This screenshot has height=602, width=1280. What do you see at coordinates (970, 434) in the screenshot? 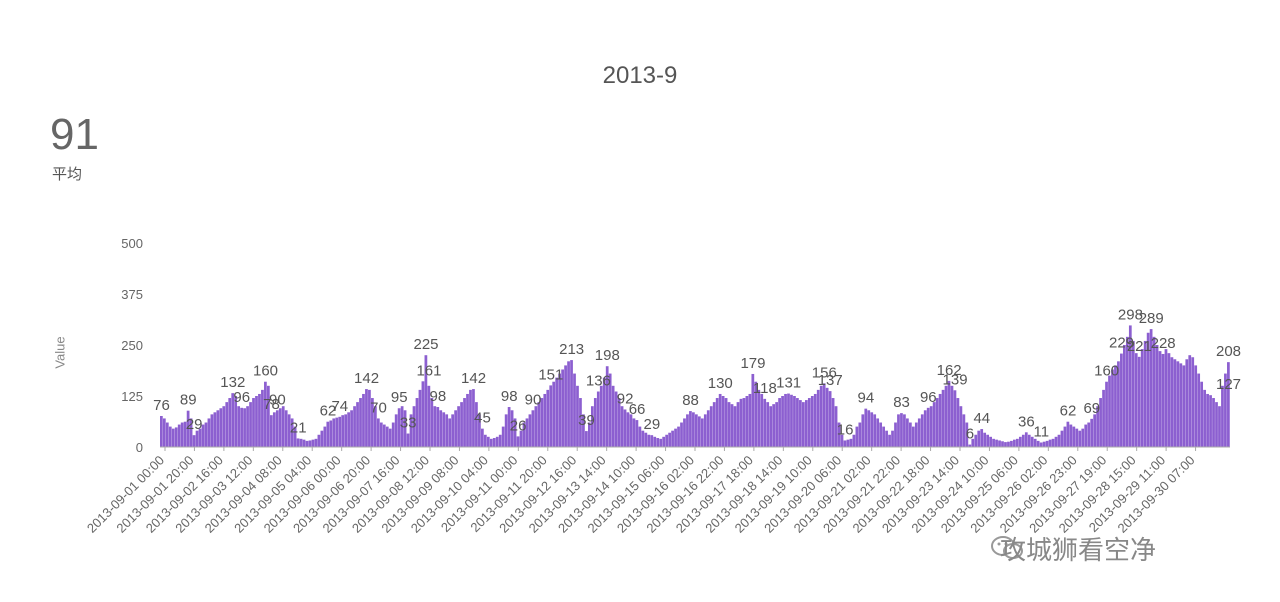
I see `data-label: 6` at bounding box center [970, 434].